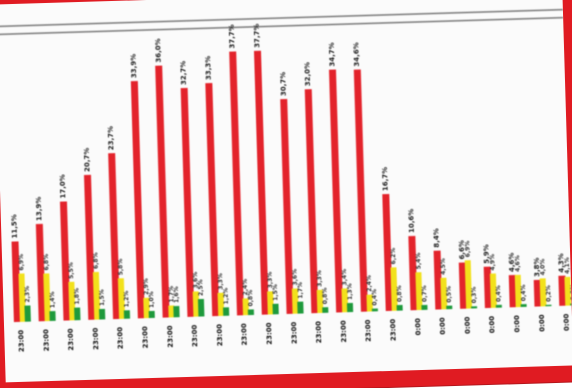  What do you see at coordinates (449, 294) in the screenshot?
I see `data-label-green-18: 0,5%` at bounding box center [449, 294].